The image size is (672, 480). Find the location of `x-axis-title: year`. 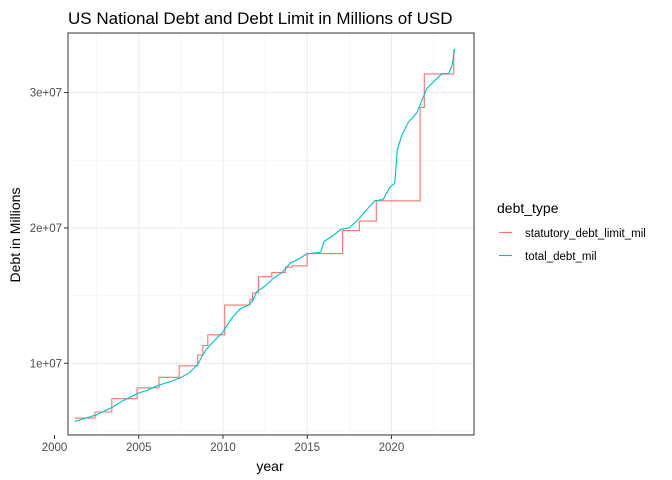

x-axis-title: year is located at coordinates (270, 466).